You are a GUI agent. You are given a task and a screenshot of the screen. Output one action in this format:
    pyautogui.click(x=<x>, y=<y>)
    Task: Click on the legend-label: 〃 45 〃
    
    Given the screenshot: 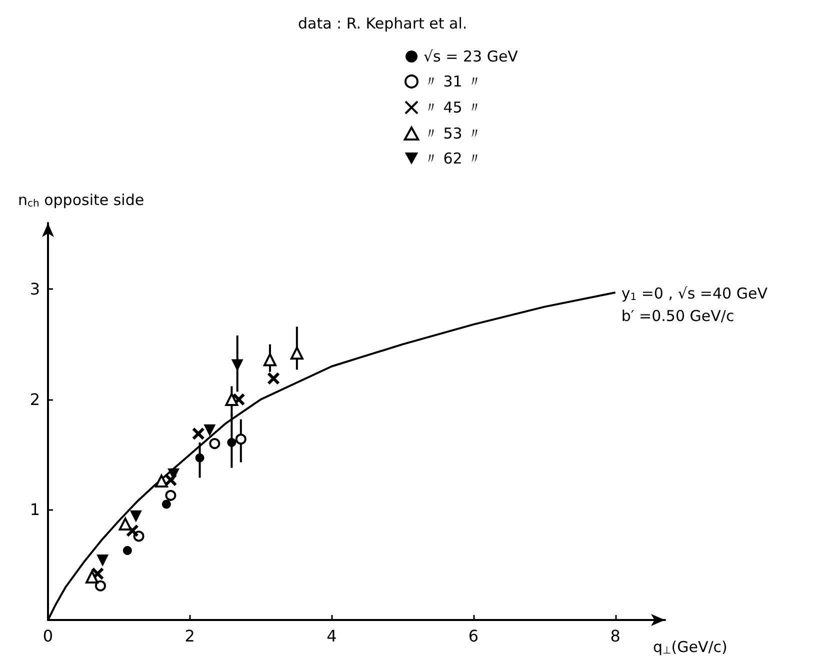 What is the action you would take?
    pyautogui.click(x=453, y=107)
    